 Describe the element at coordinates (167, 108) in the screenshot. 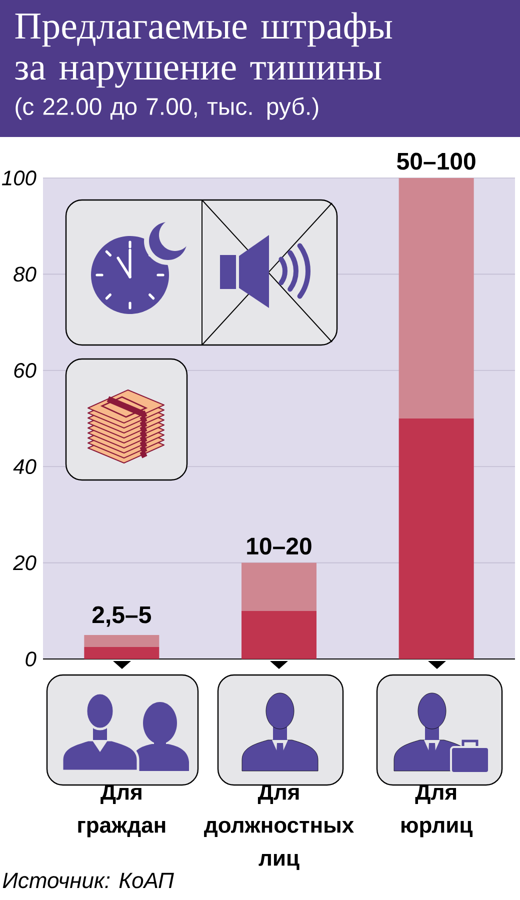

I see `chart-subtitle: (с 22.00 до 7.00, тыс. руб.)` at that location.